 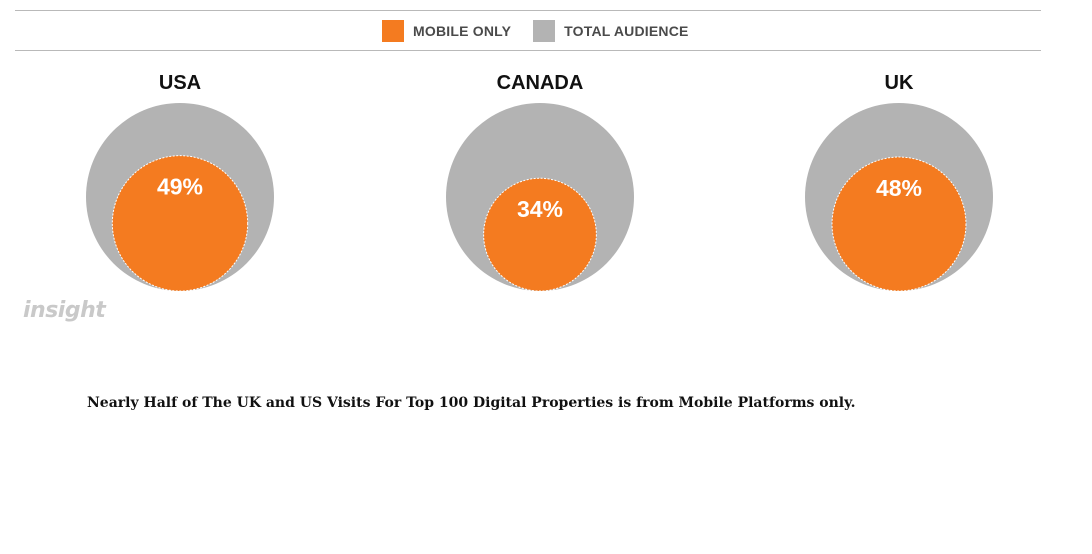 What do you see at coordinates (393, 31) in the screenshot?
I see `legend-swatch-mobile-only` at bounding box center [393, 31].